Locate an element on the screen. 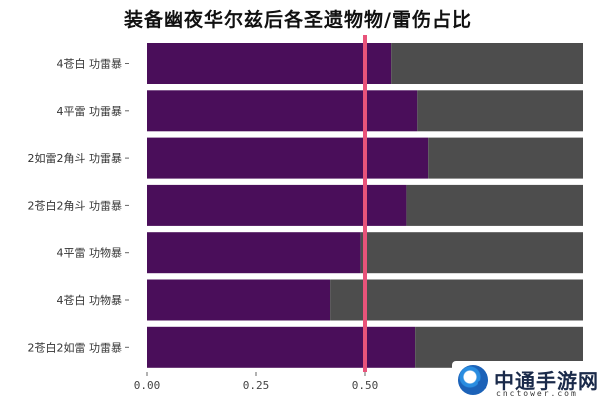 This screenshot has width=604, height=401. category-label-4: 4平雷 功物暴 is located at coordinates (90, 253).